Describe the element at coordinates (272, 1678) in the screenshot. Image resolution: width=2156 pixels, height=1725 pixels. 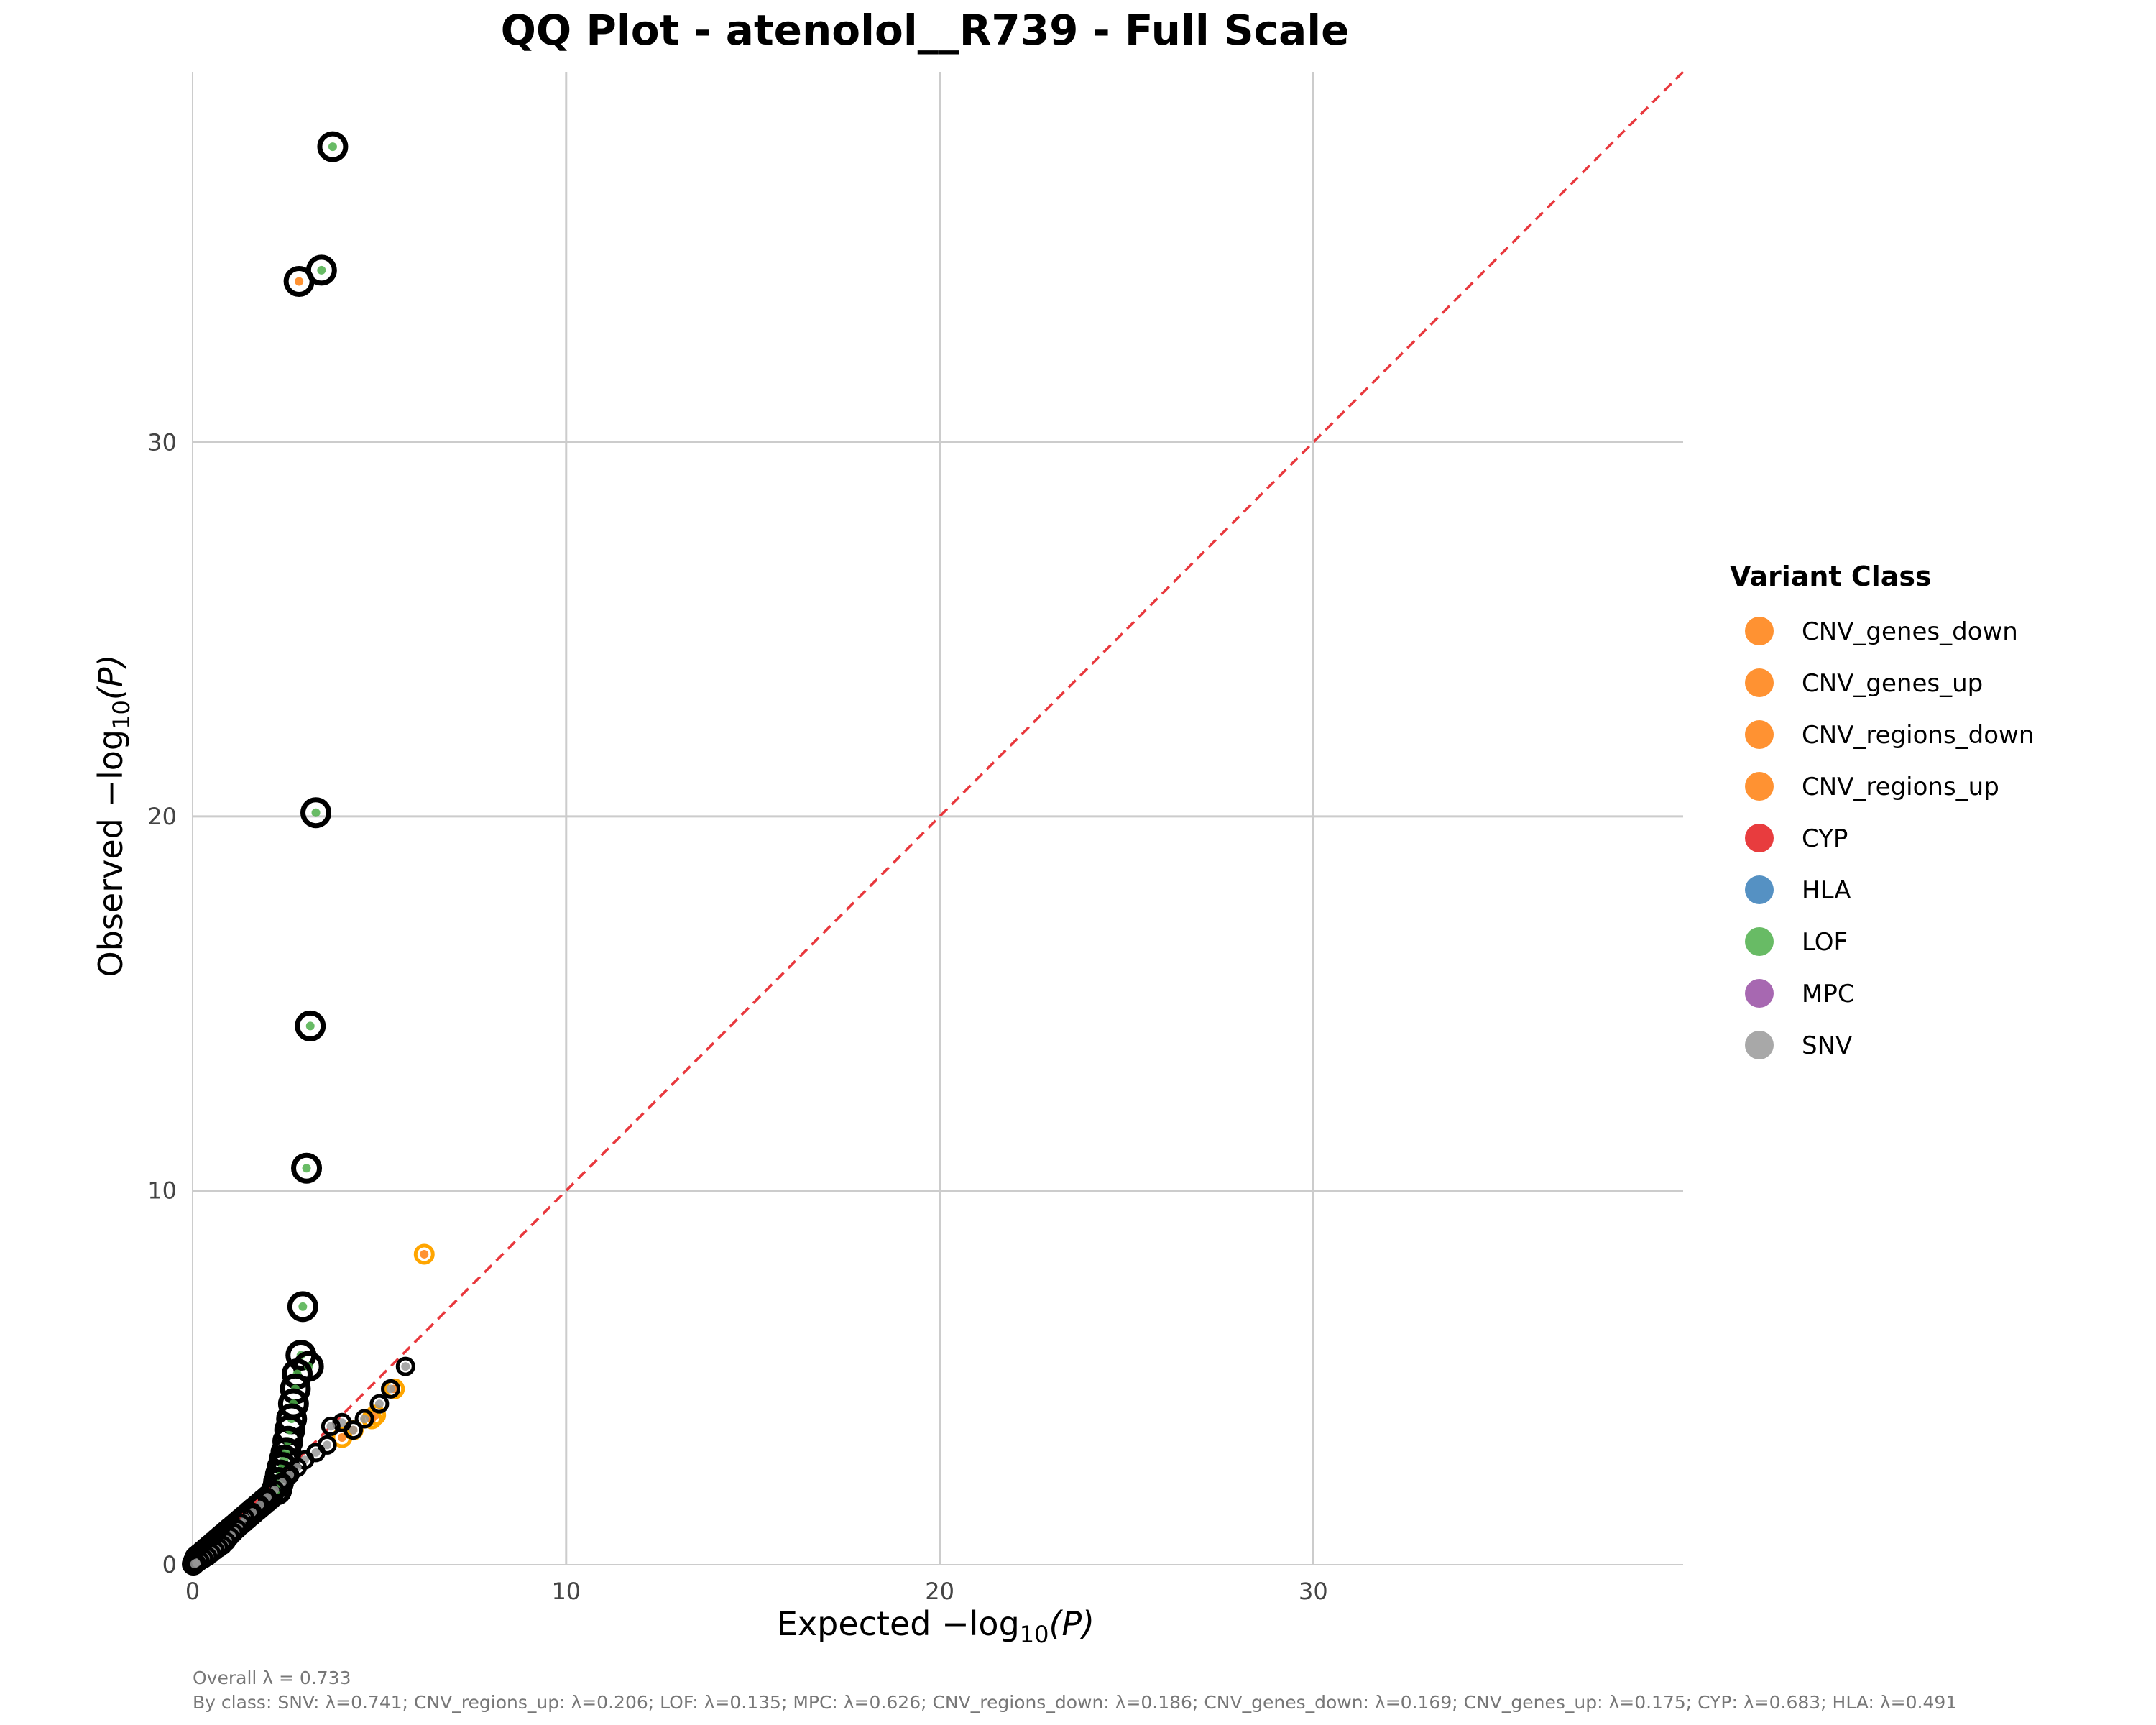
I see `overall-lambda-note: Overall λ = 0.733` at that location.